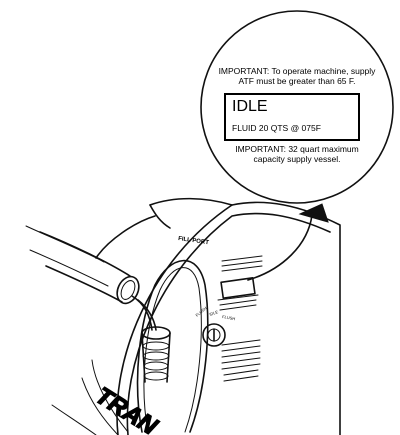  What do you see at coordinates (276, 128) in the screenshot?
I see `display-fluid-readout: FLUID 20 QTS @ 075F` at bounding box center [276, 128].